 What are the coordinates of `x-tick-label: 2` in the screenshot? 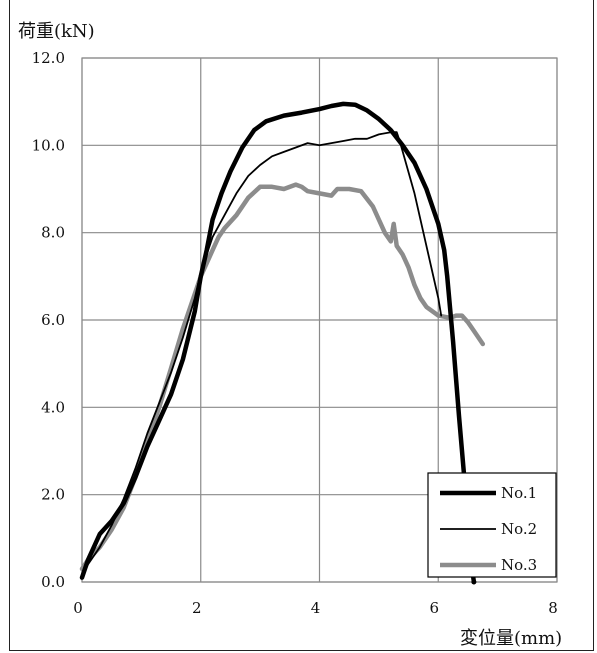 It's located at (197, 608).